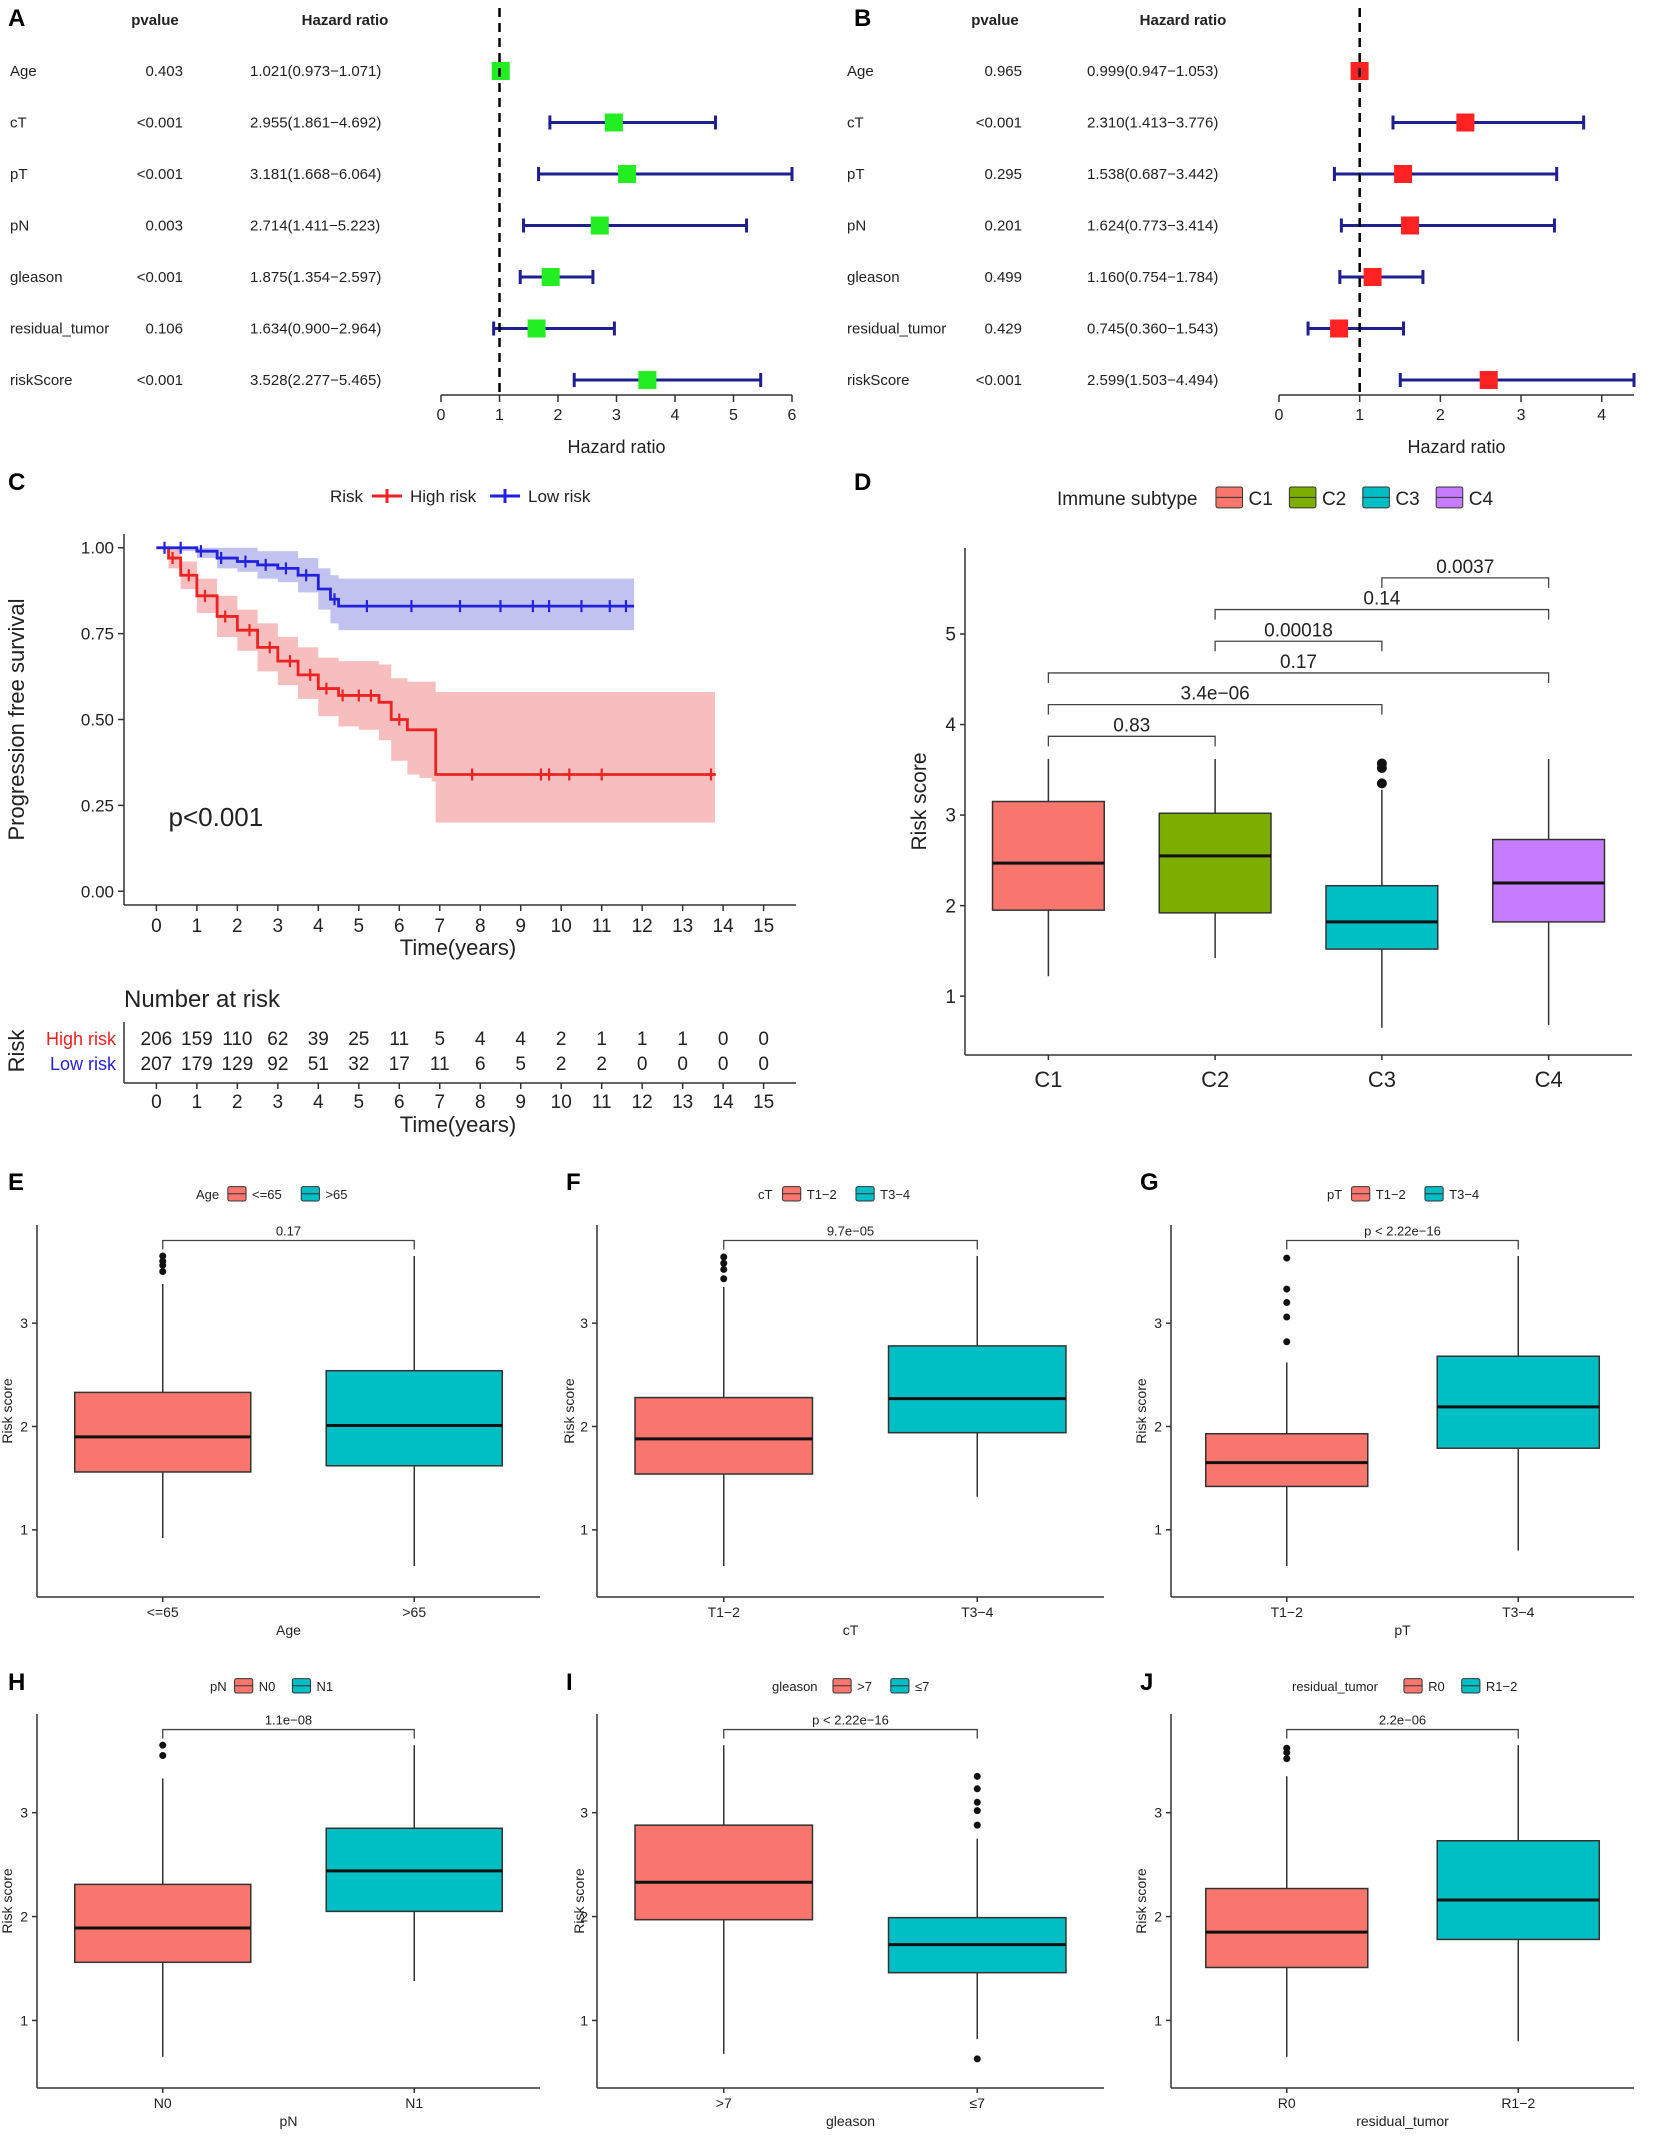  What do you see at coordinates (16, 719) in the screenshot?
I see `km-y-axis-title: Progression free survival` at bounding box center [16, 719].